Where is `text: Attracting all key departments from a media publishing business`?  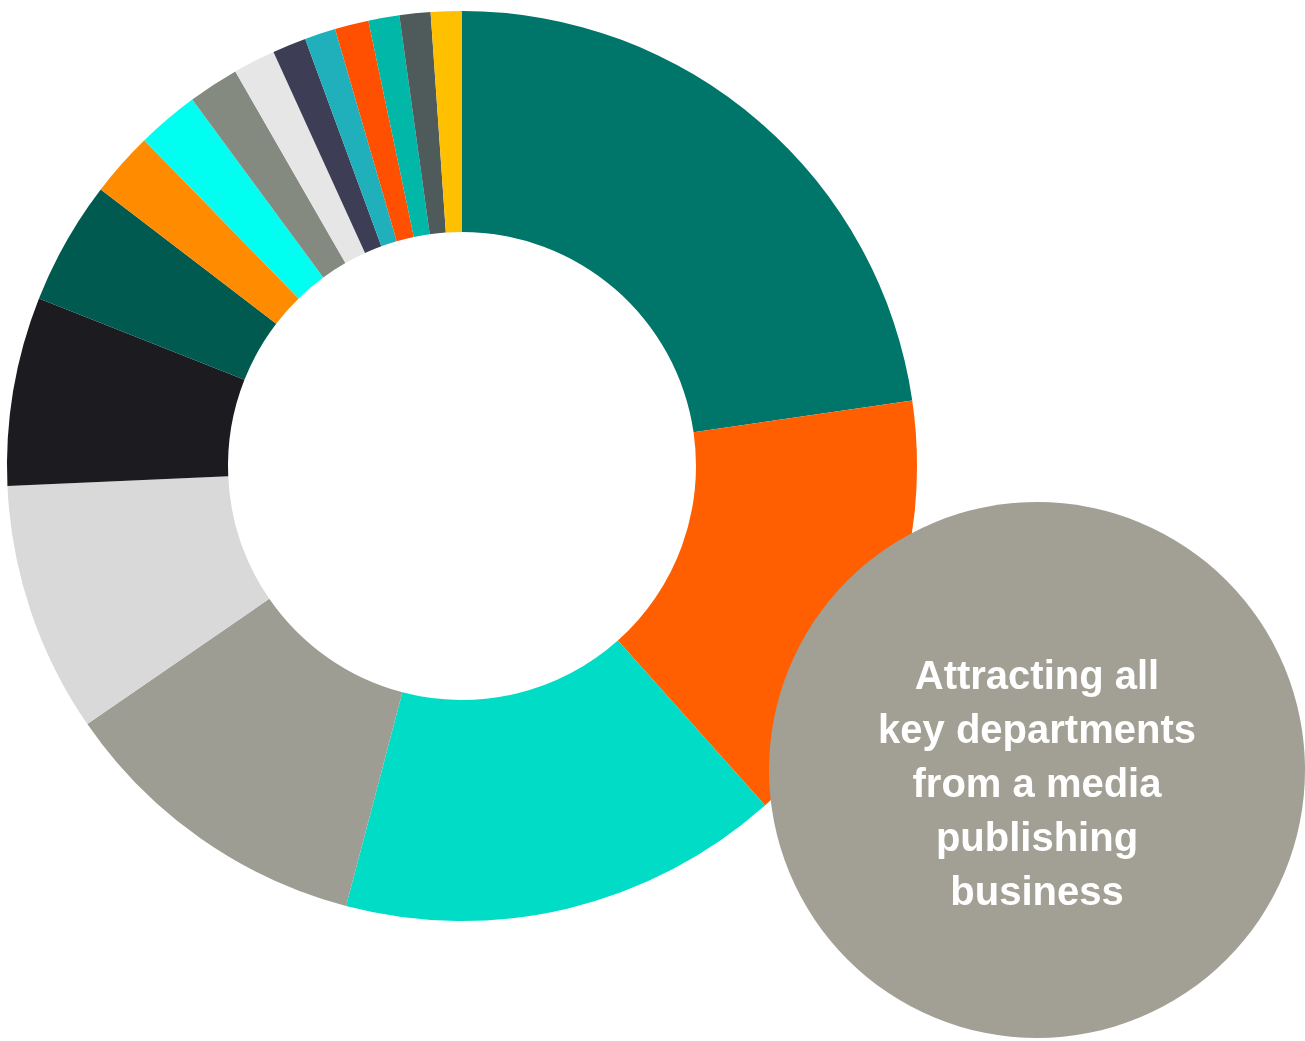
text: Attracting all key departments from a media publishing business is located at coordinates (1037, 783).